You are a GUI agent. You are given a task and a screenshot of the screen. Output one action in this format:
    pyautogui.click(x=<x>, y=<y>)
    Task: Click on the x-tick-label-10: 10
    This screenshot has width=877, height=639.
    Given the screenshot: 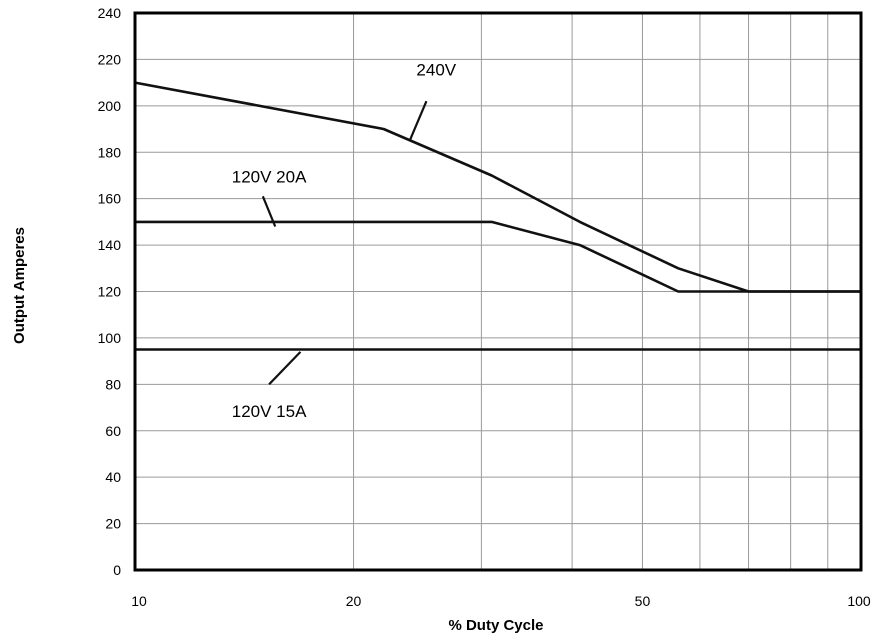 What is the action you would take?
    pyautogui.click(x=139, y=601)
    